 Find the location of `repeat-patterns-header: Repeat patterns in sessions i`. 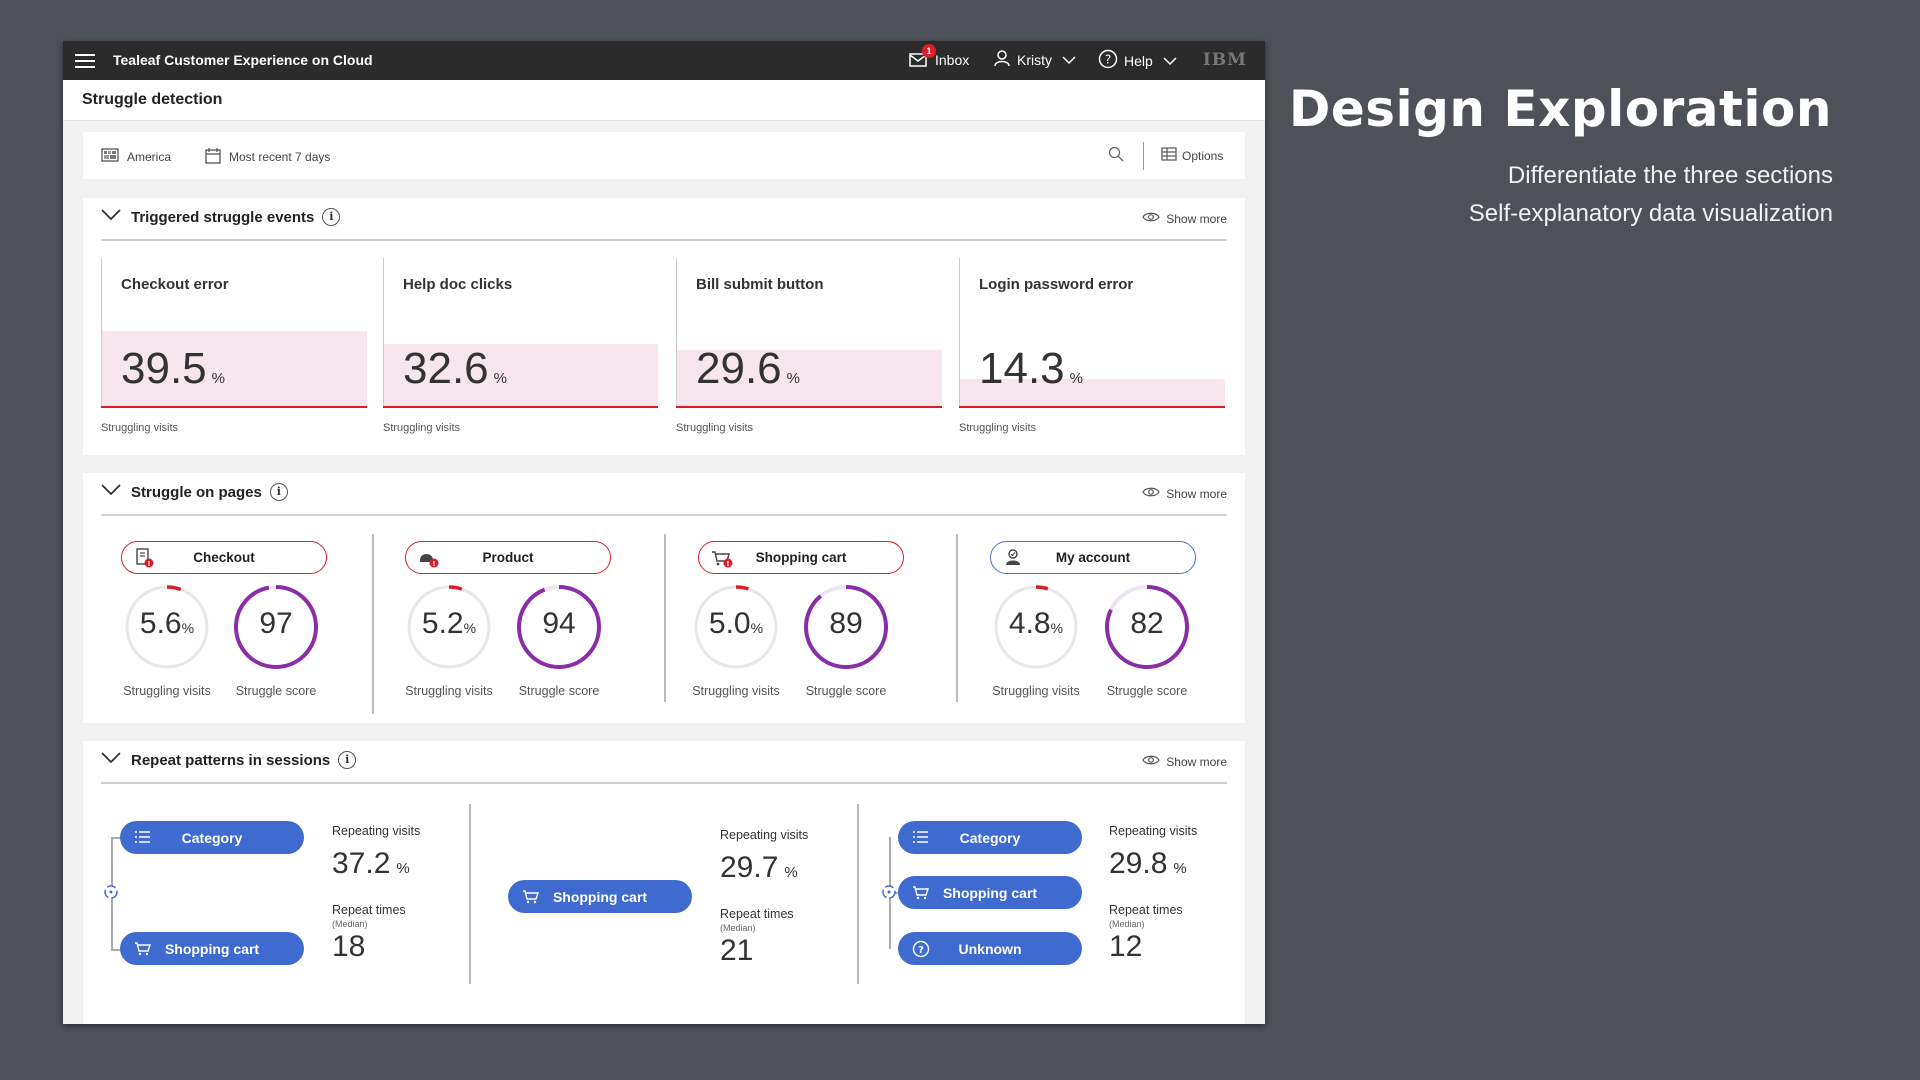

repeat-patterns-header: Repeat patterns in sessions i is located at coordinates (229, 760).